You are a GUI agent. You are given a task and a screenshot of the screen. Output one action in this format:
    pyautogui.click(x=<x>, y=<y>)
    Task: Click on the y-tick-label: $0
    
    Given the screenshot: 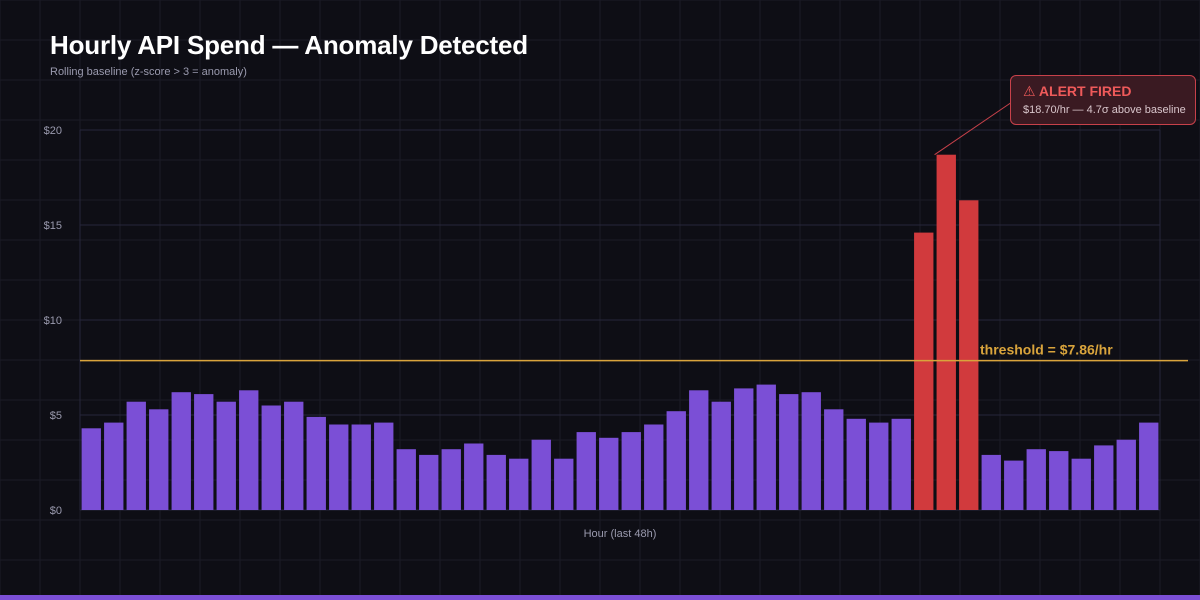 What is the action you would take?
    pyautogui.click(x=56, y=511)
    